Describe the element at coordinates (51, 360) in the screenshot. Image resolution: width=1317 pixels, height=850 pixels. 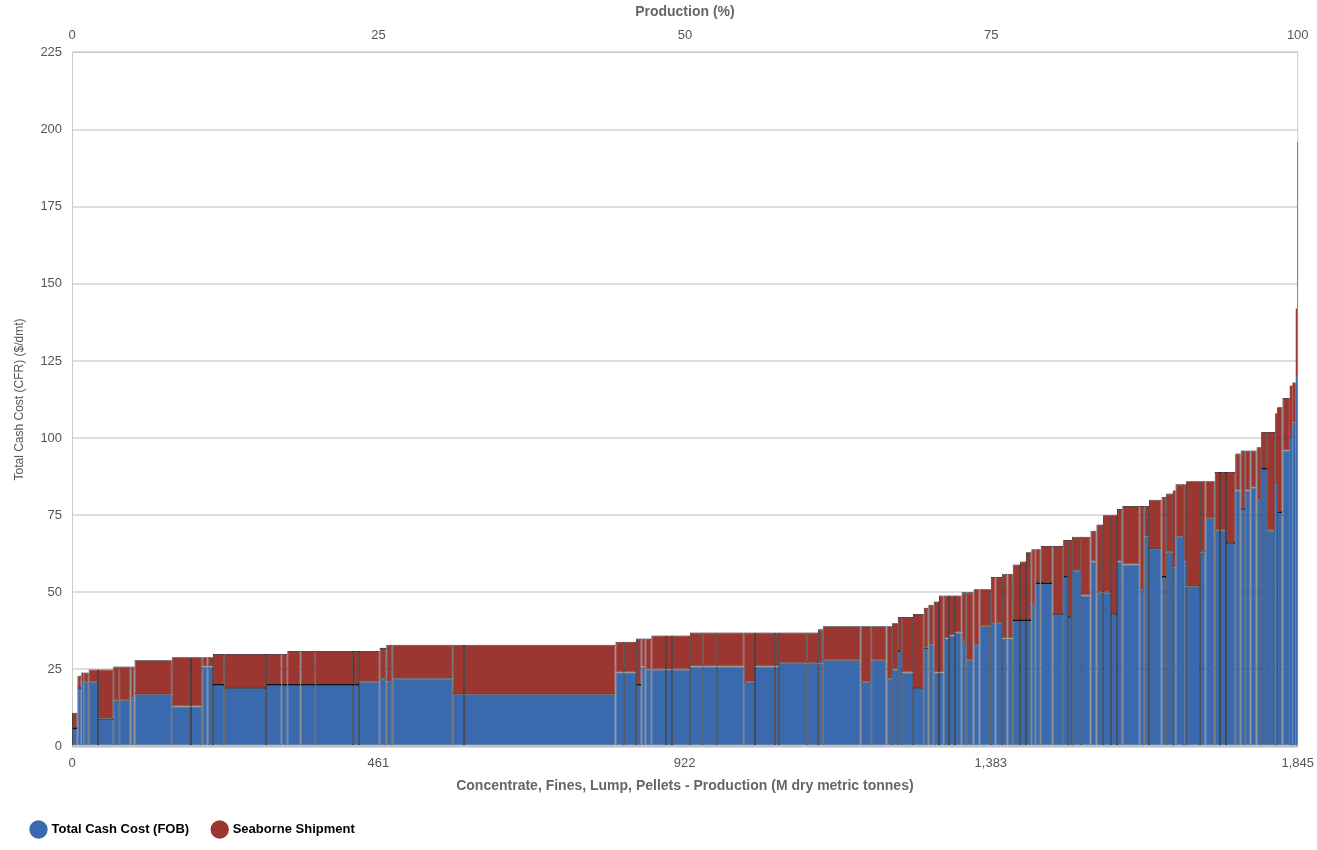
I see `y-tick-label: 125` at that location.